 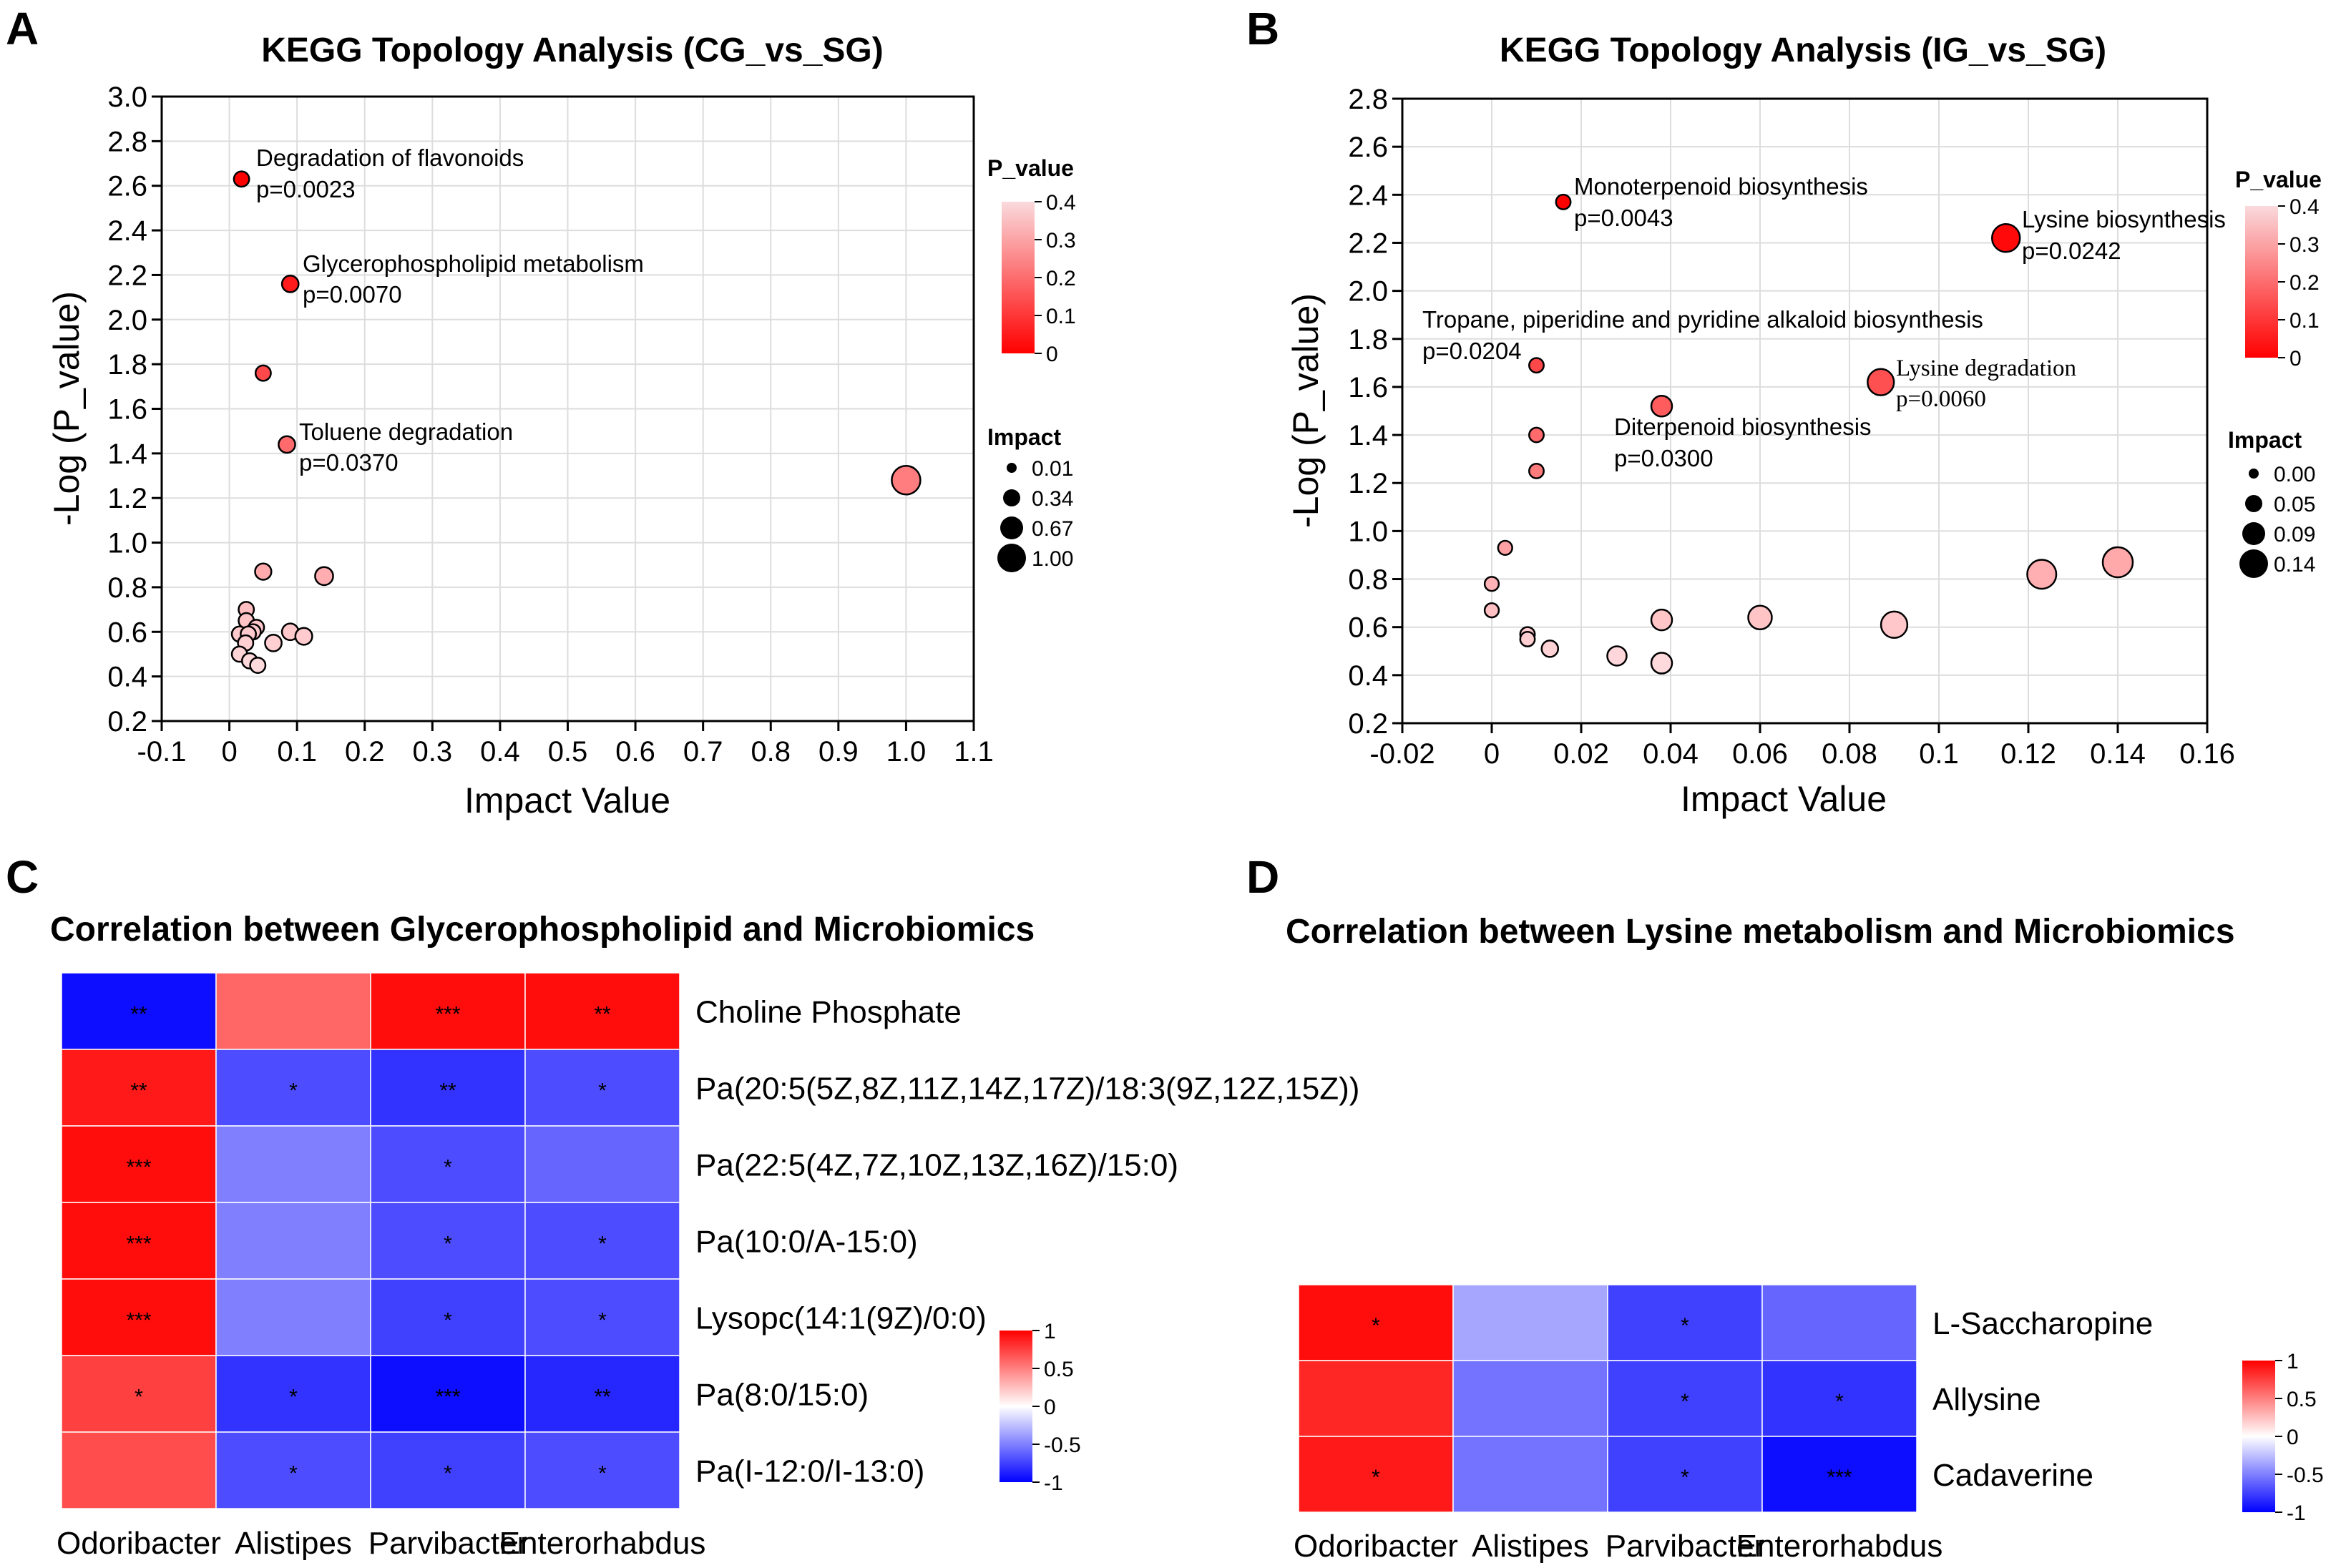 What do you see at coordinates (1061, 316) in the screenshot?
I see `colorbar-tick-label: 0.1` at bounding box center [1061, 316].